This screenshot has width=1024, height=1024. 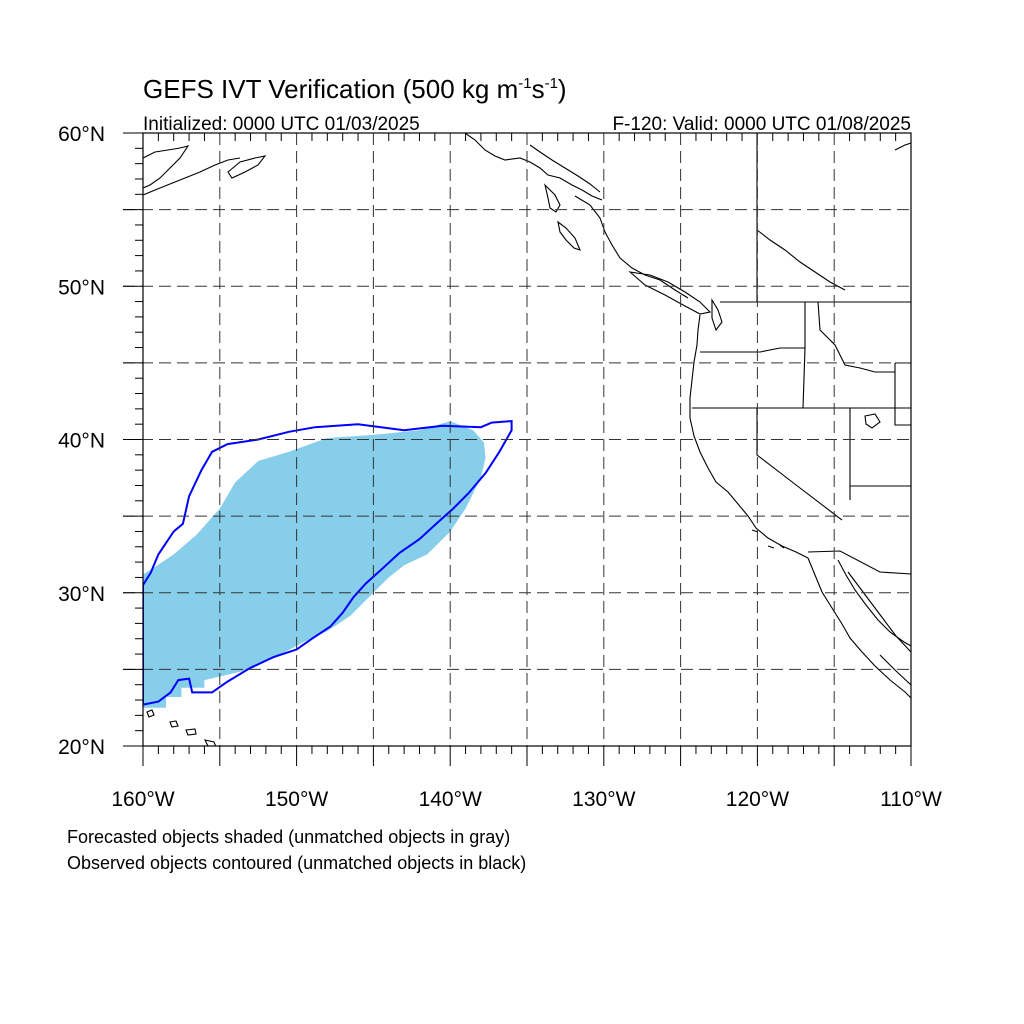 What do you see at coordinates (879, 612) in the screenshot?
I see `mexico-mainland` at bounding box center [879, 612].